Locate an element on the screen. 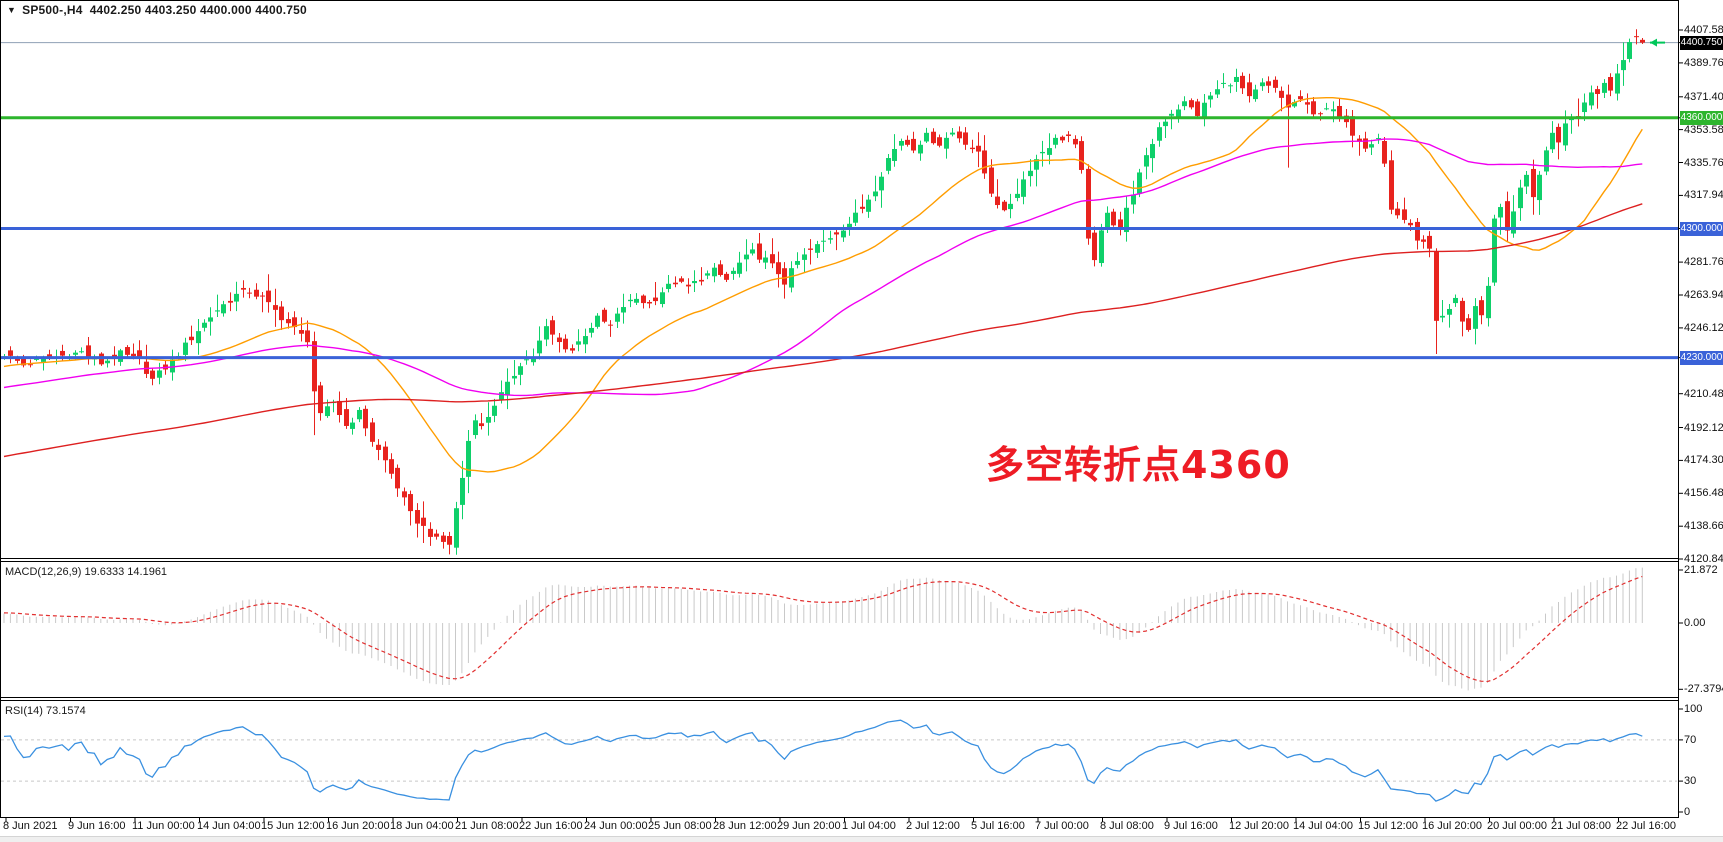 This screenshot has height=842, width=1723. time-label: 8 Jun 2021 is located at coordinates (30, 826).